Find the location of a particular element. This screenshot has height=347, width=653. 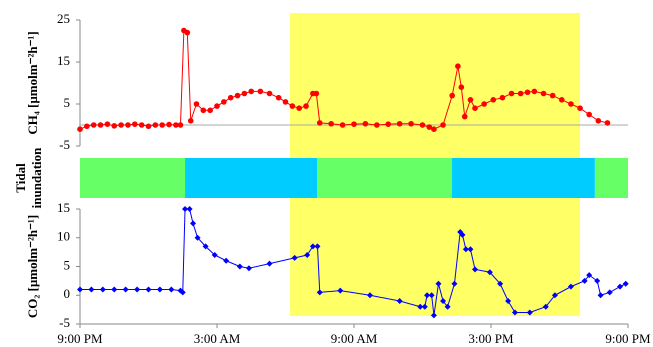

x-tick-label: 9:00 AM is located at coordinates (354, 338).